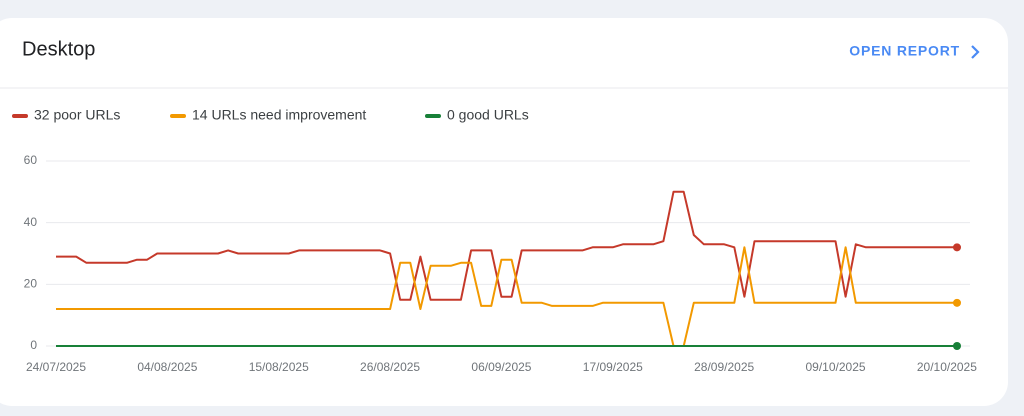 This screenshot has width=1024, height=416. I want to click on legend-label: 14 URLs need improvement, so click(279, 115).